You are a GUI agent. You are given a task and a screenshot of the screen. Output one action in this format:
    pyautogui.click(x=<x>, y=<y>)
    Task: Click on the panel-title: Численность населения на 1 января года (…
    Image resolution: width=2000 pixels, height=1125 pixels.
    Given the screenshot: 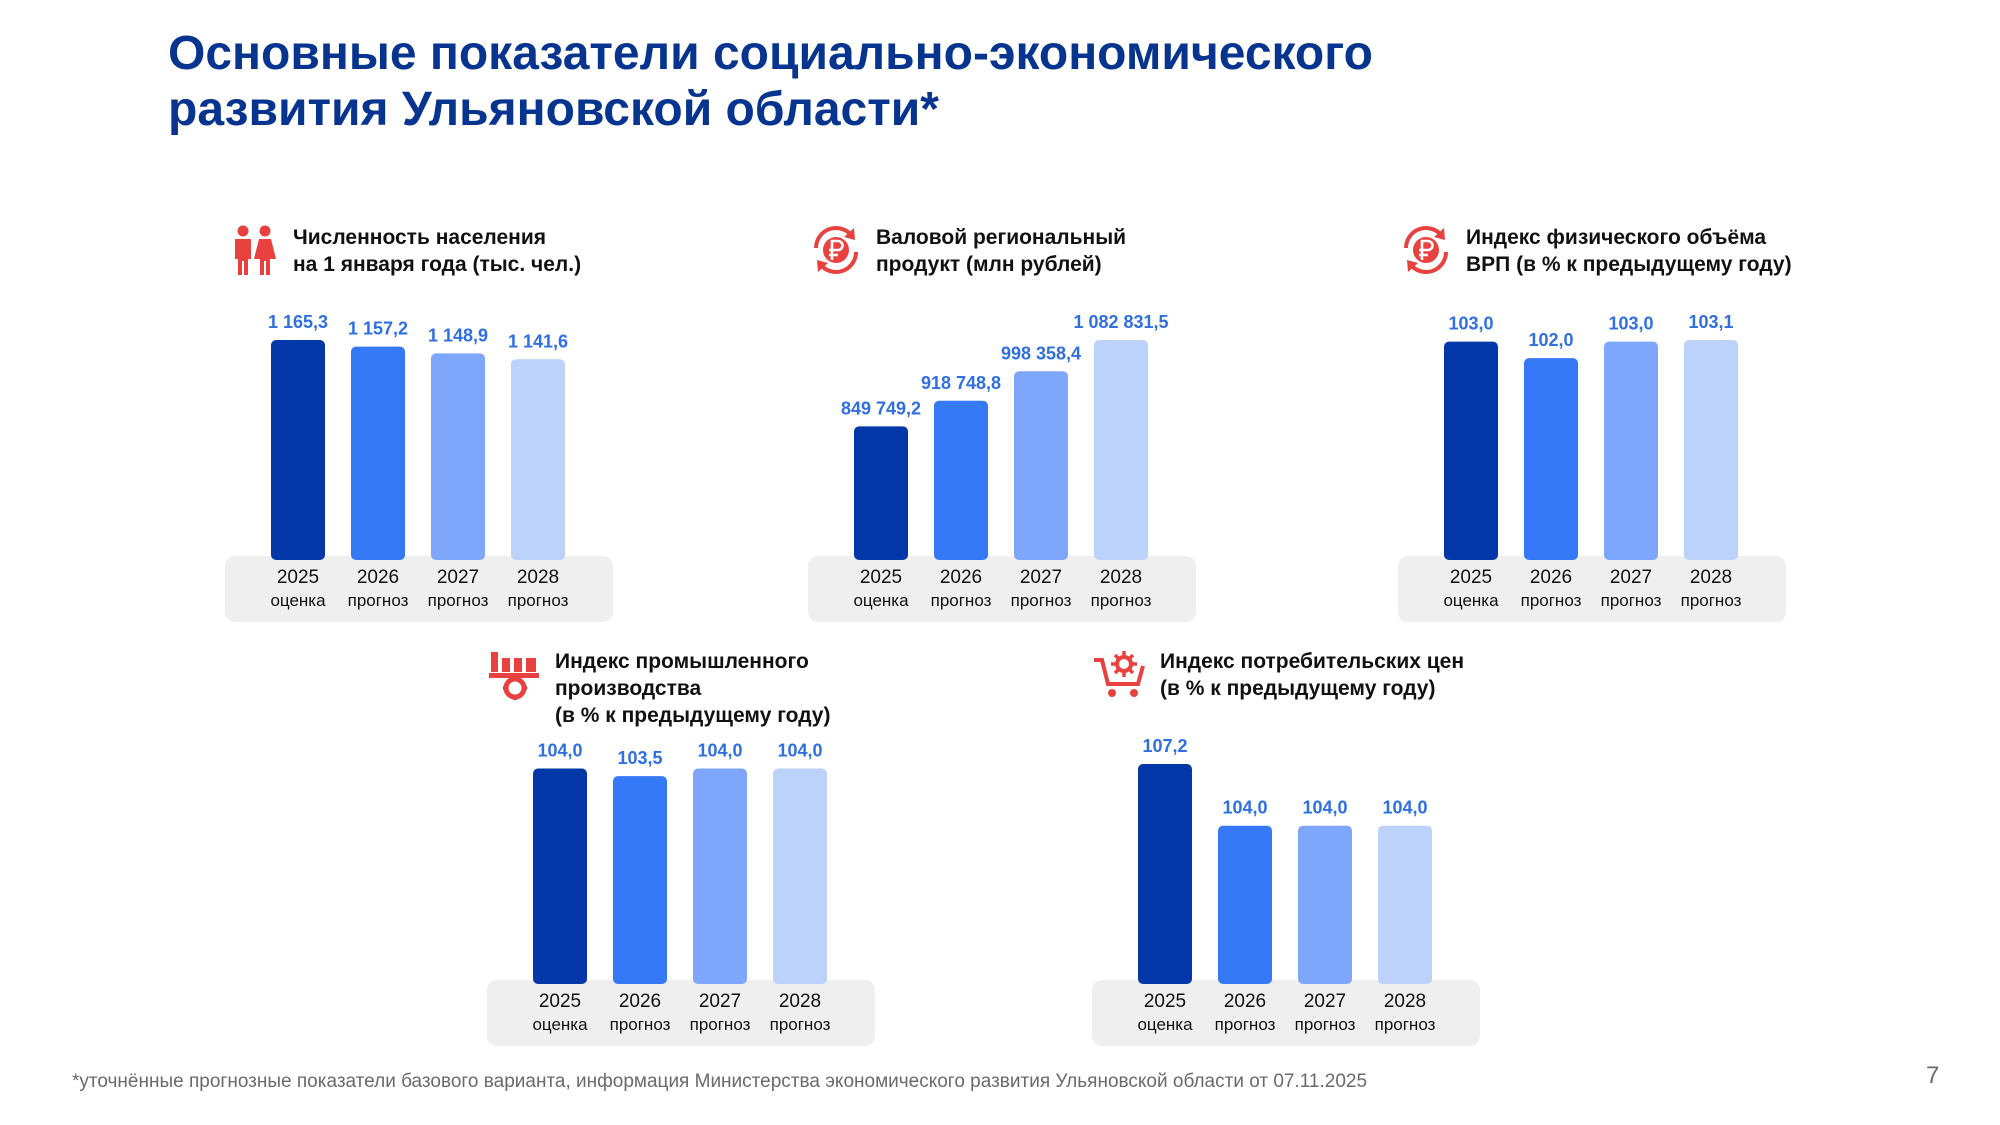 What is the action you would take?
    pyautogui.click(x=513, y=251)
    